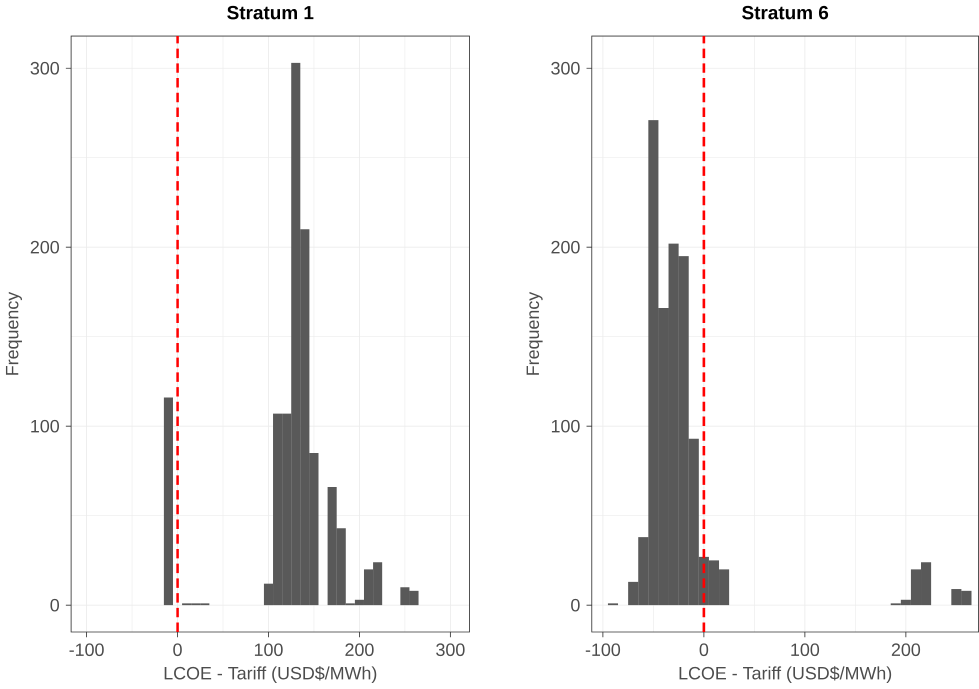 The image size is (979, 689). What do you see at coordinates (785, 13) in the screenshot?
I see `chart-title: Stratum 6` at bounding box center [785, 13].